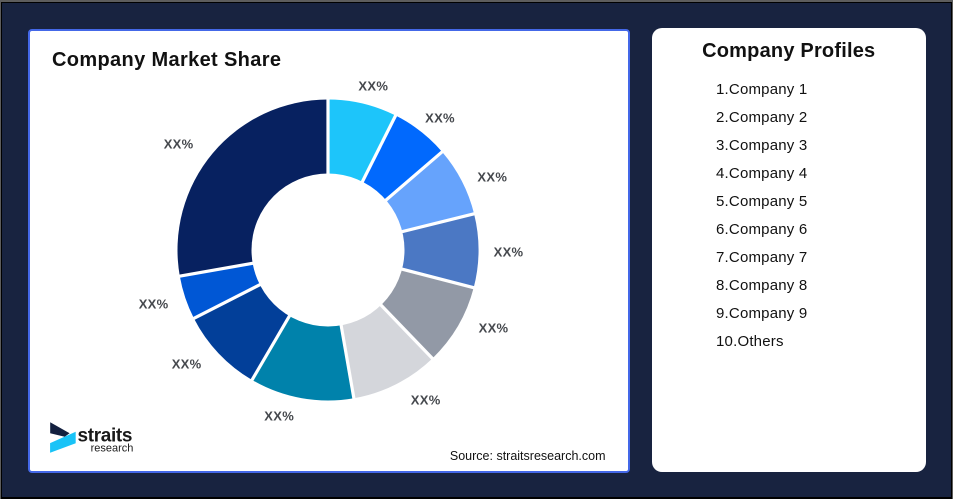 The width and height of the screenshot is (953, 499). I want to click on svg-text: straits, so click(105, 436).